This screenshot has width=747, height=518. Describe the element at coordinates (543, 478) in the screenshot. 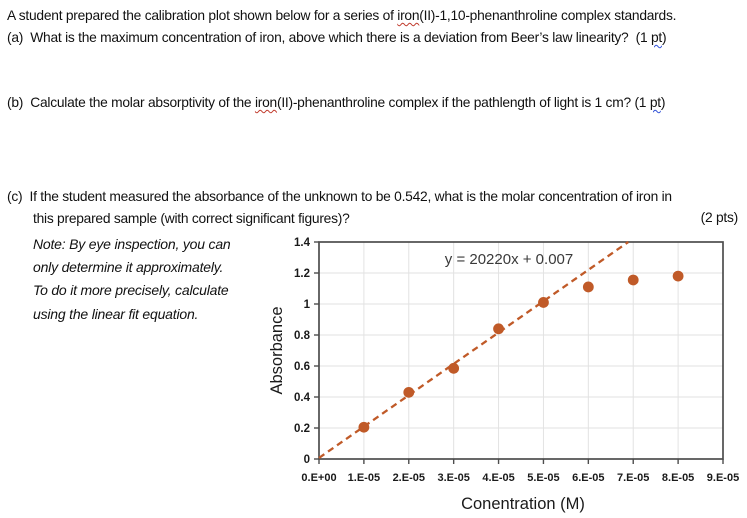

I see `x-tick-label: 5.E-05` at that location.